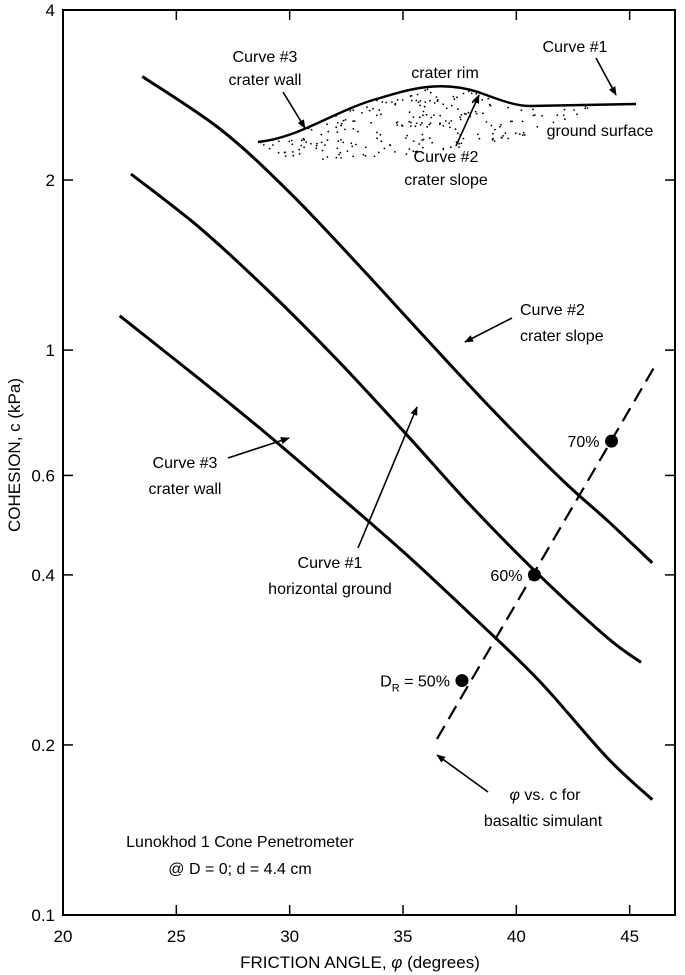 The height and width of the screenshot is (975, 685). Describe the element at coordinates (185, 489) in the screenshot. I see `annotation-curve-3-line-2: crater wall` at that location.